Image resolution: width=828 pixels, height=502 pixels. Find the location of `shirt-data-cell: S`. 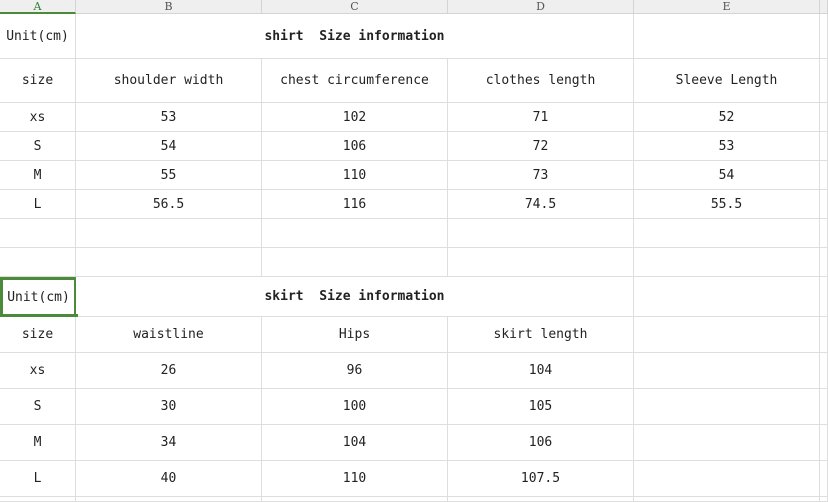

shirt-data-cell: S is located at coordinates (38, 146).